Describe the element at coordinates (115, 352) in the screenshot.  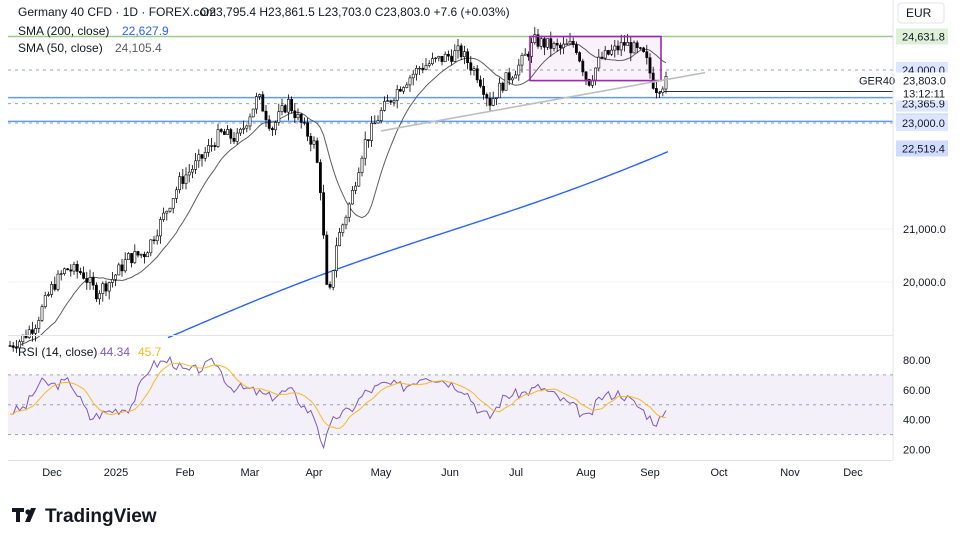
I see `rsi-legend-value: 44.34` at that location.